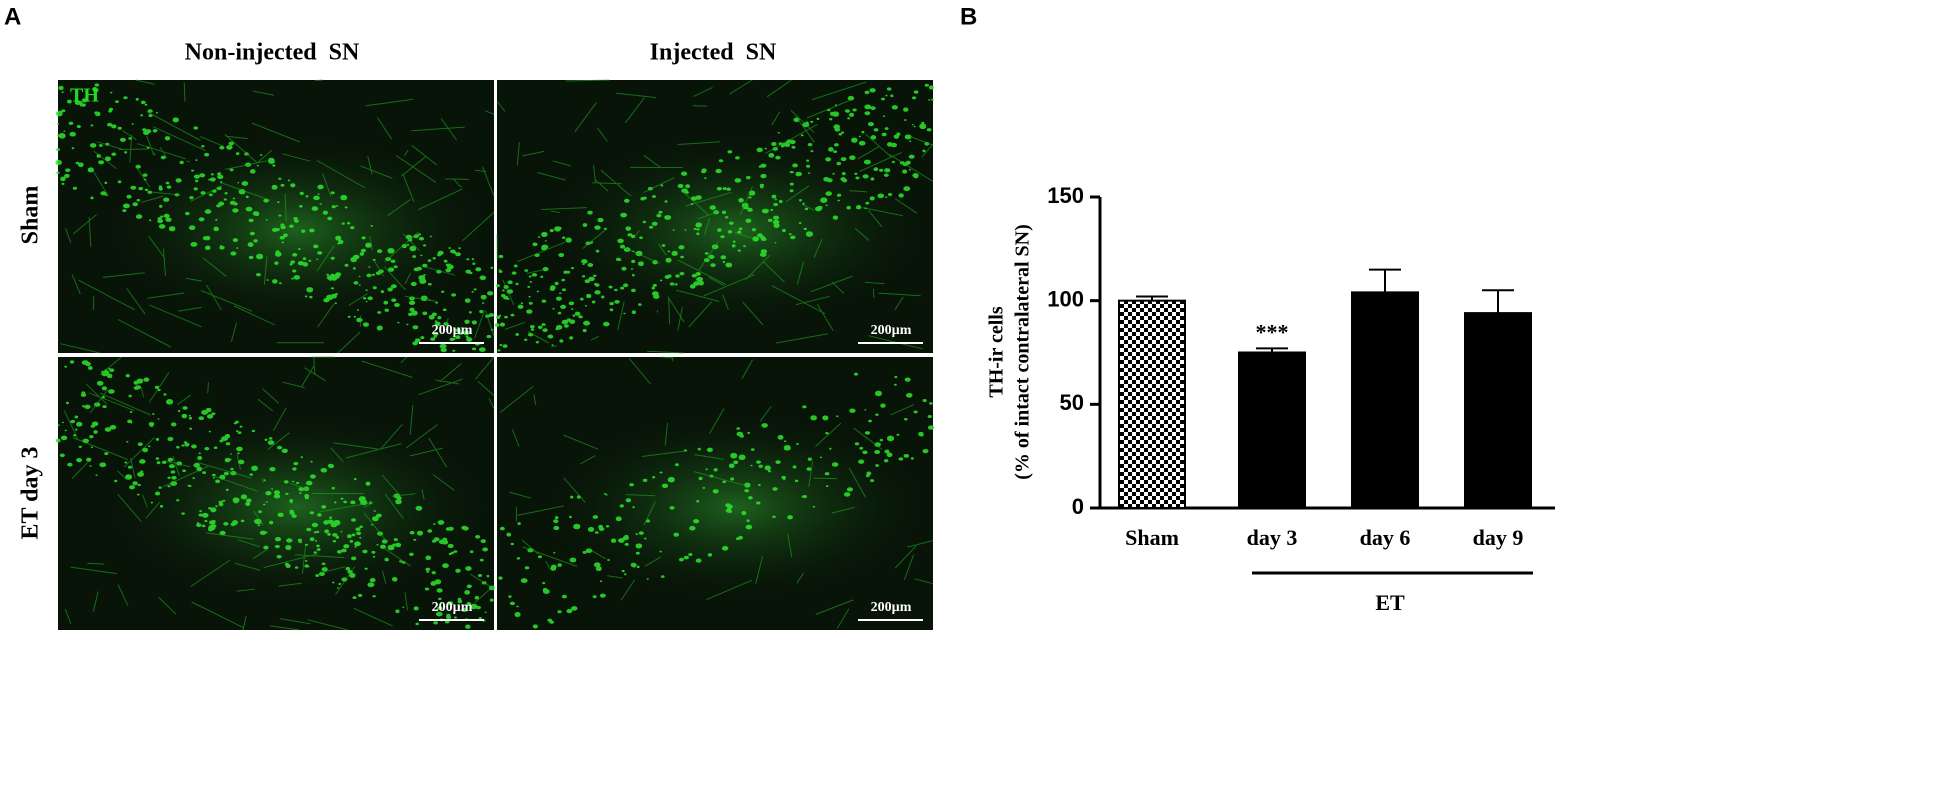 The width and height of the screenshot is (1950, 788). I want to click on column-title: Injected SN, so click(713, 53).